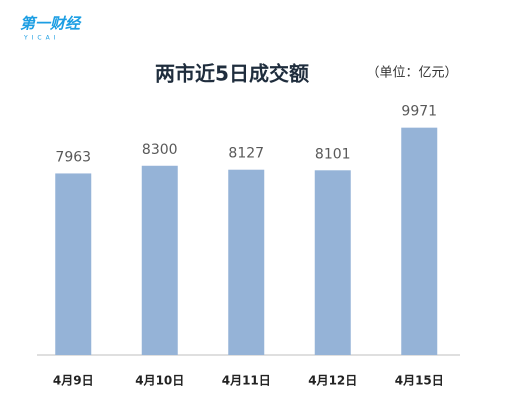 Image resolution: width=509 pixels, height=418 pixels. Describe the element at coordinates (73, 381) in the screenshot. I see `x-tick-label: 4月9日` at that location.